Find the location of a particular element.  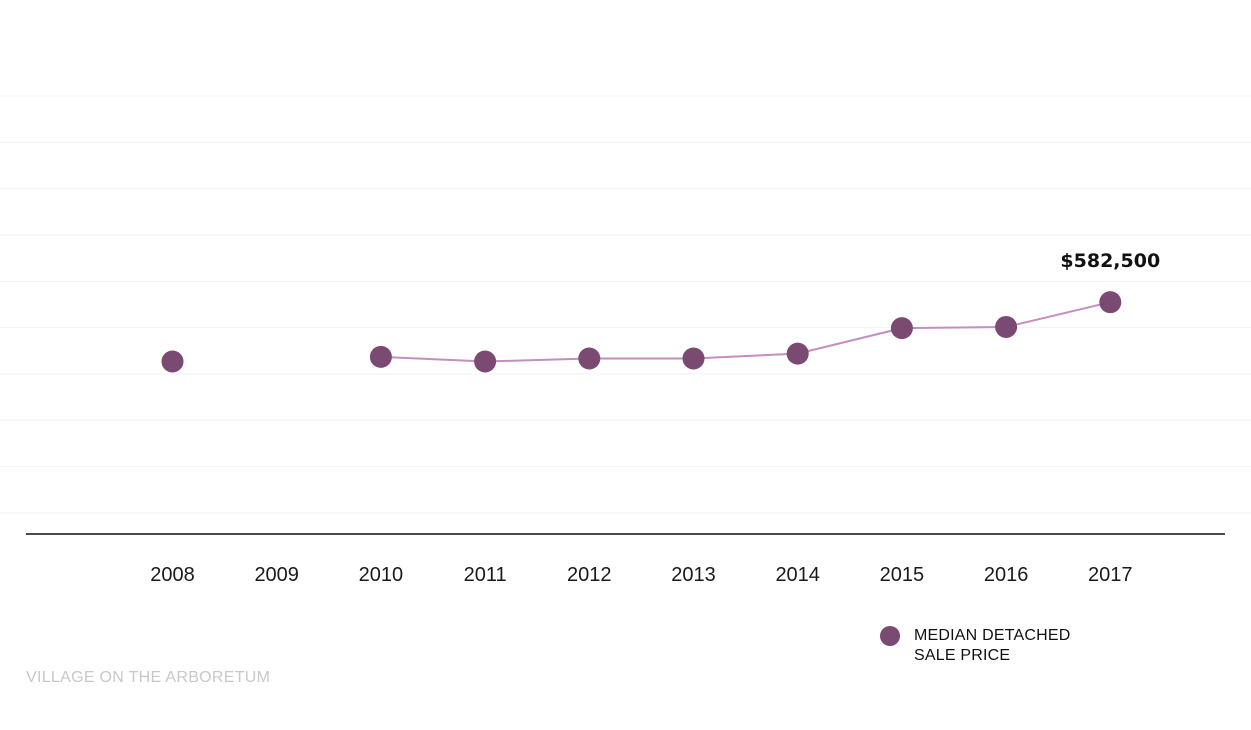

legend: MEDIAN DETACHED SALE PRICE is located at coordinates (992, 646).